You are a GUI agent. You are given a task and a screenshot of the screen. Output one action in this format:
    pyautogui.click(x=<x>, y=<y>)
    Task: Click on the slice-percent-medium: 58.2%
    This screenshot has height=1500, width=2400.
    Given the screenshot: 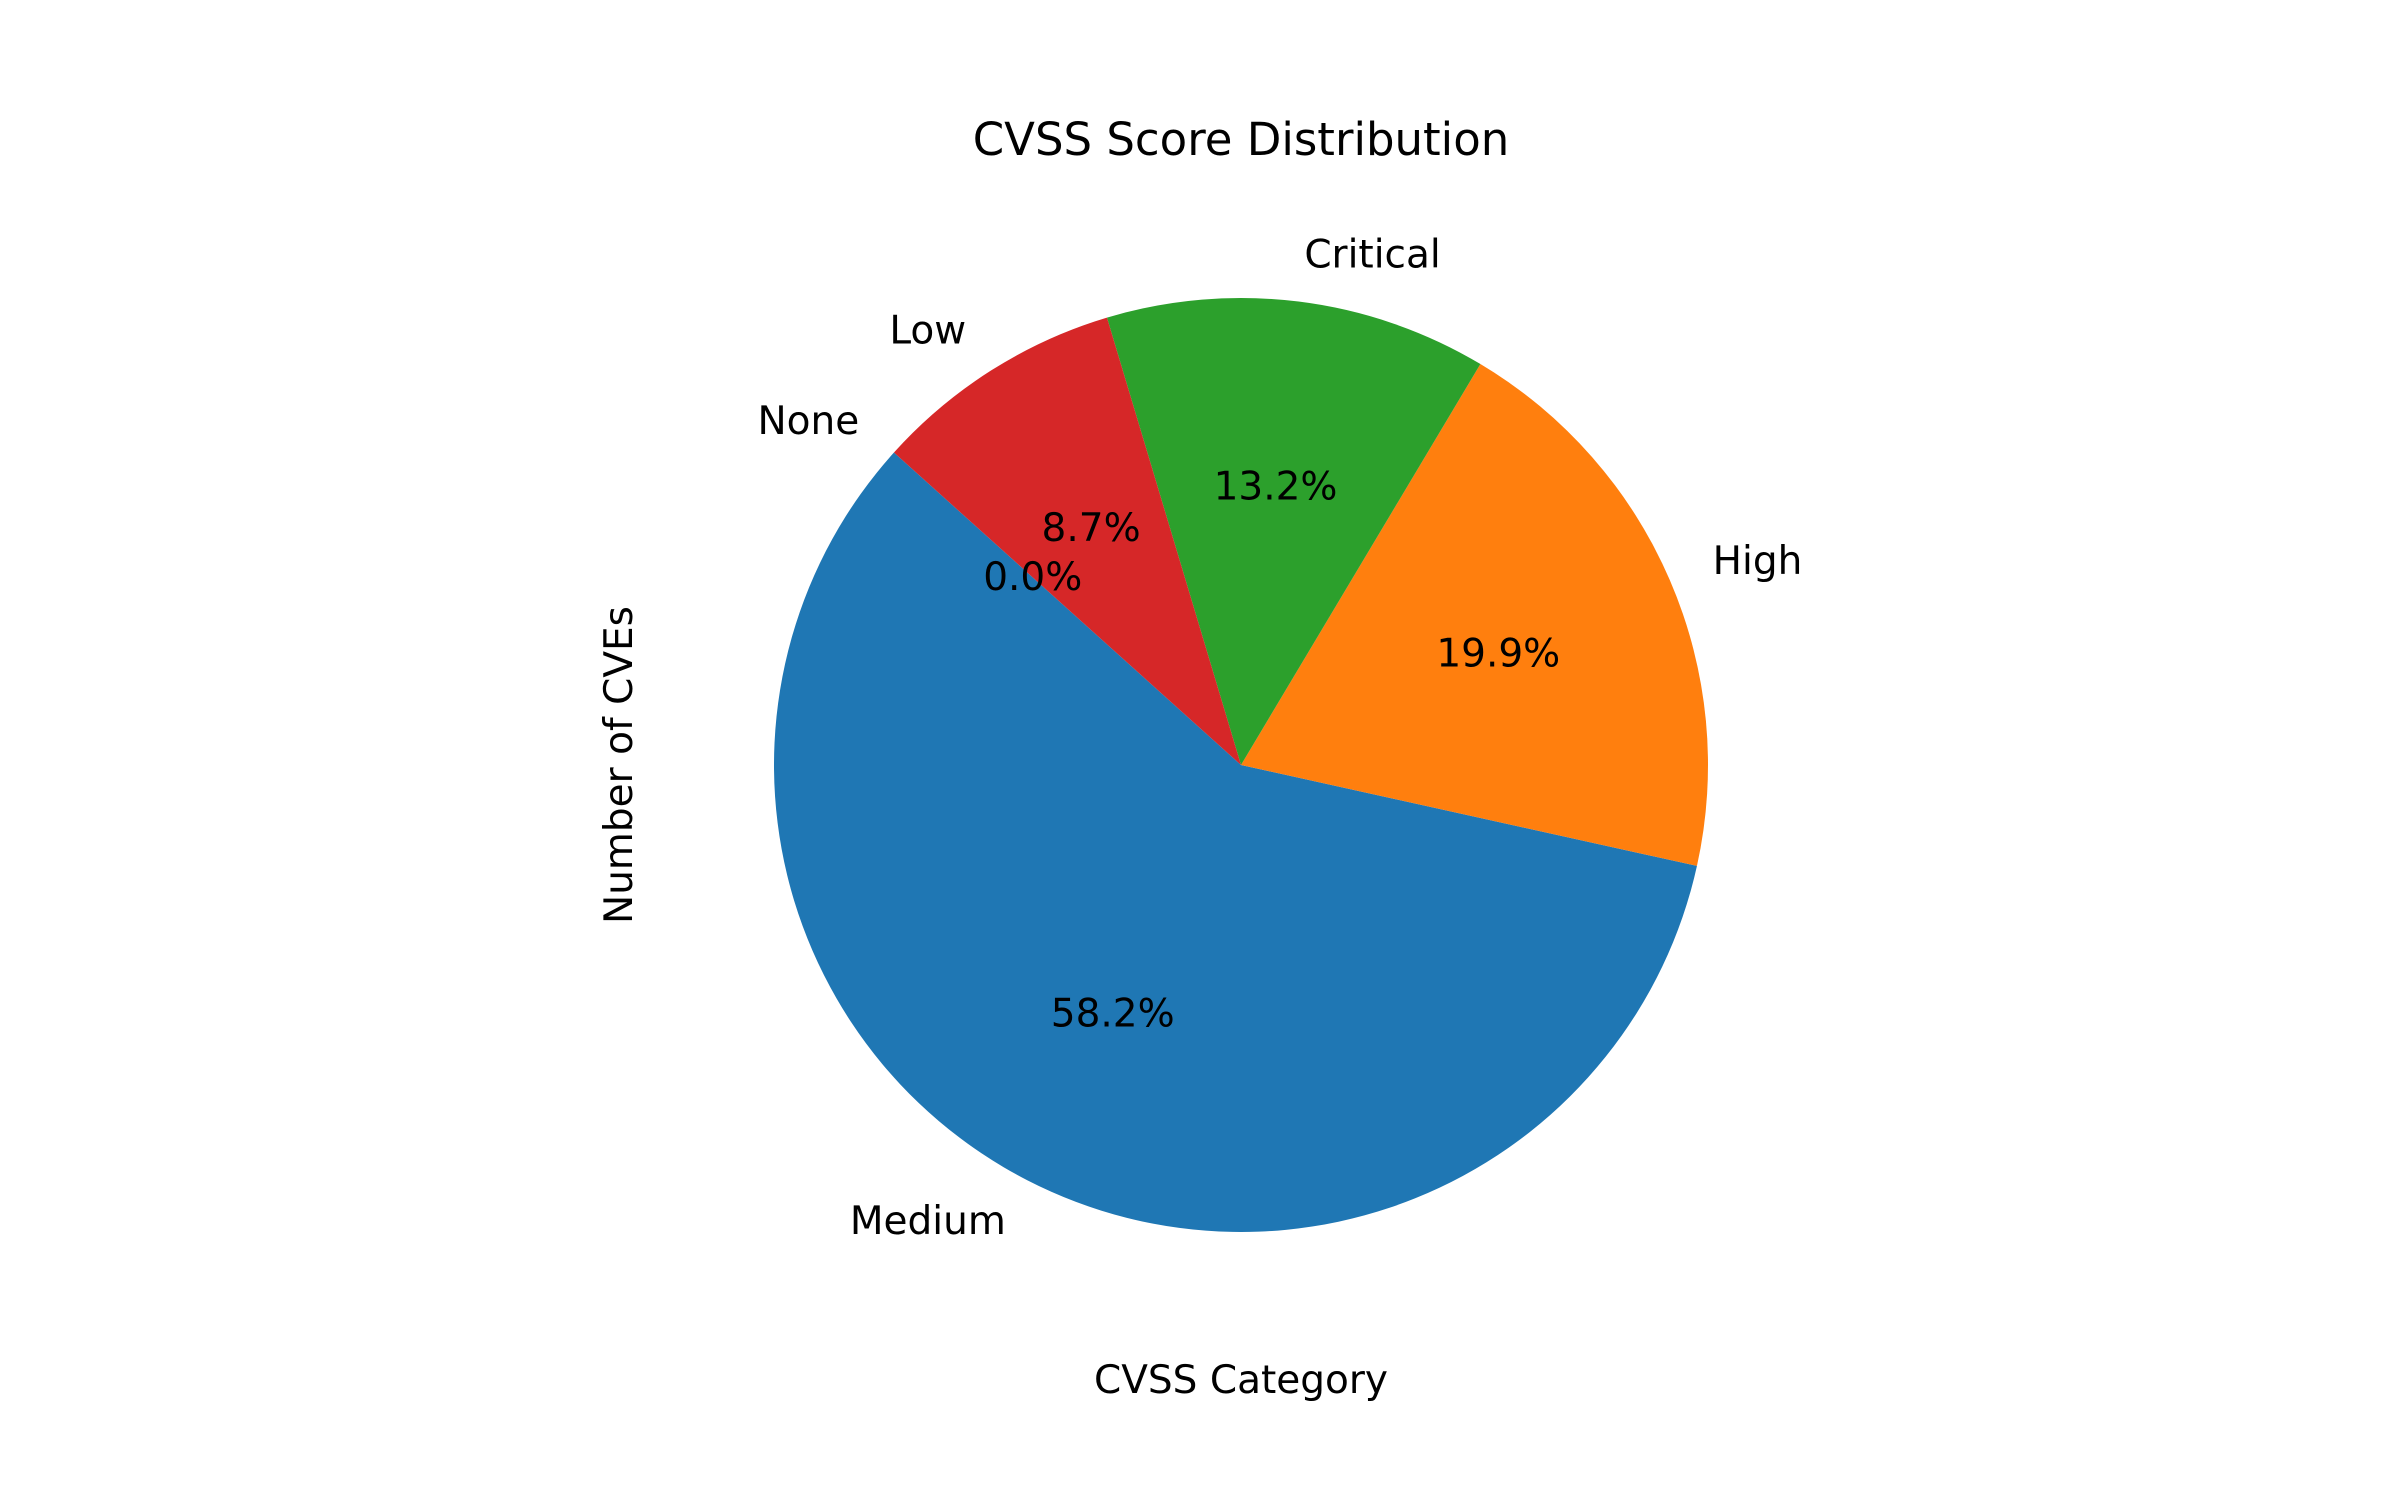 What is the action you would take?
    pyautogui.click(x=1113, y=1014)
    